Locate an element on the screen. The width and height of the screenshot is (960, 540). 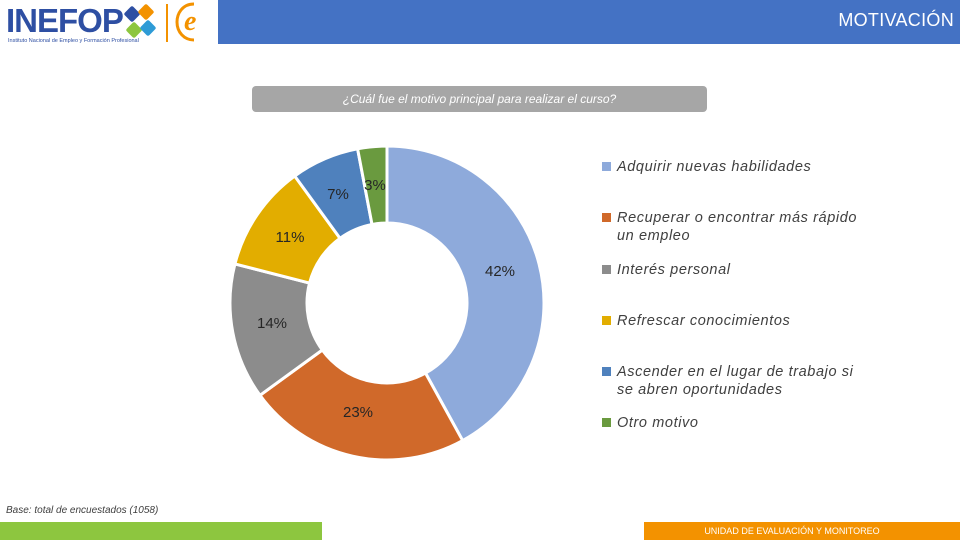
data-label-2: 23% is located at coordinates (358, 412).